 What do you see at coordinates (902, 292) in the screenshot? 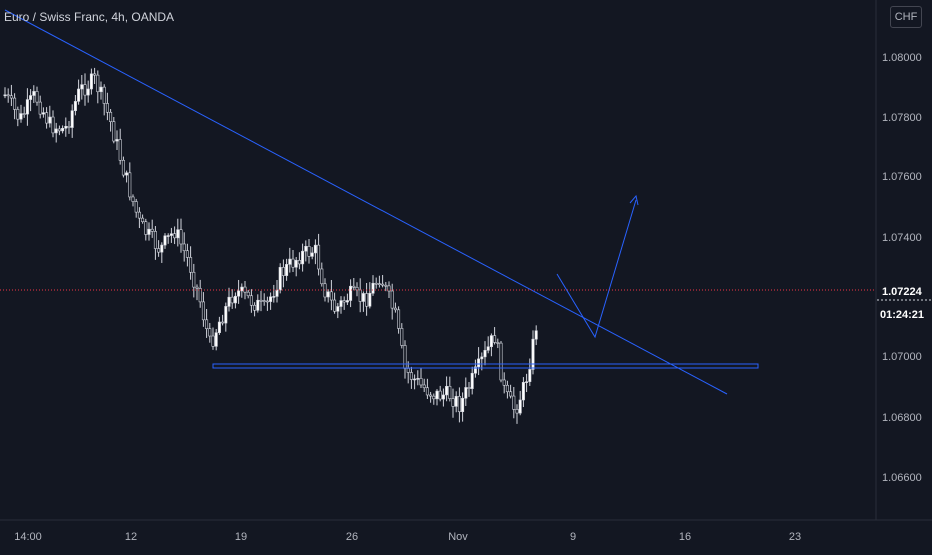
I see `current-price-label: 1.07224` at bounding box center [902, 292].